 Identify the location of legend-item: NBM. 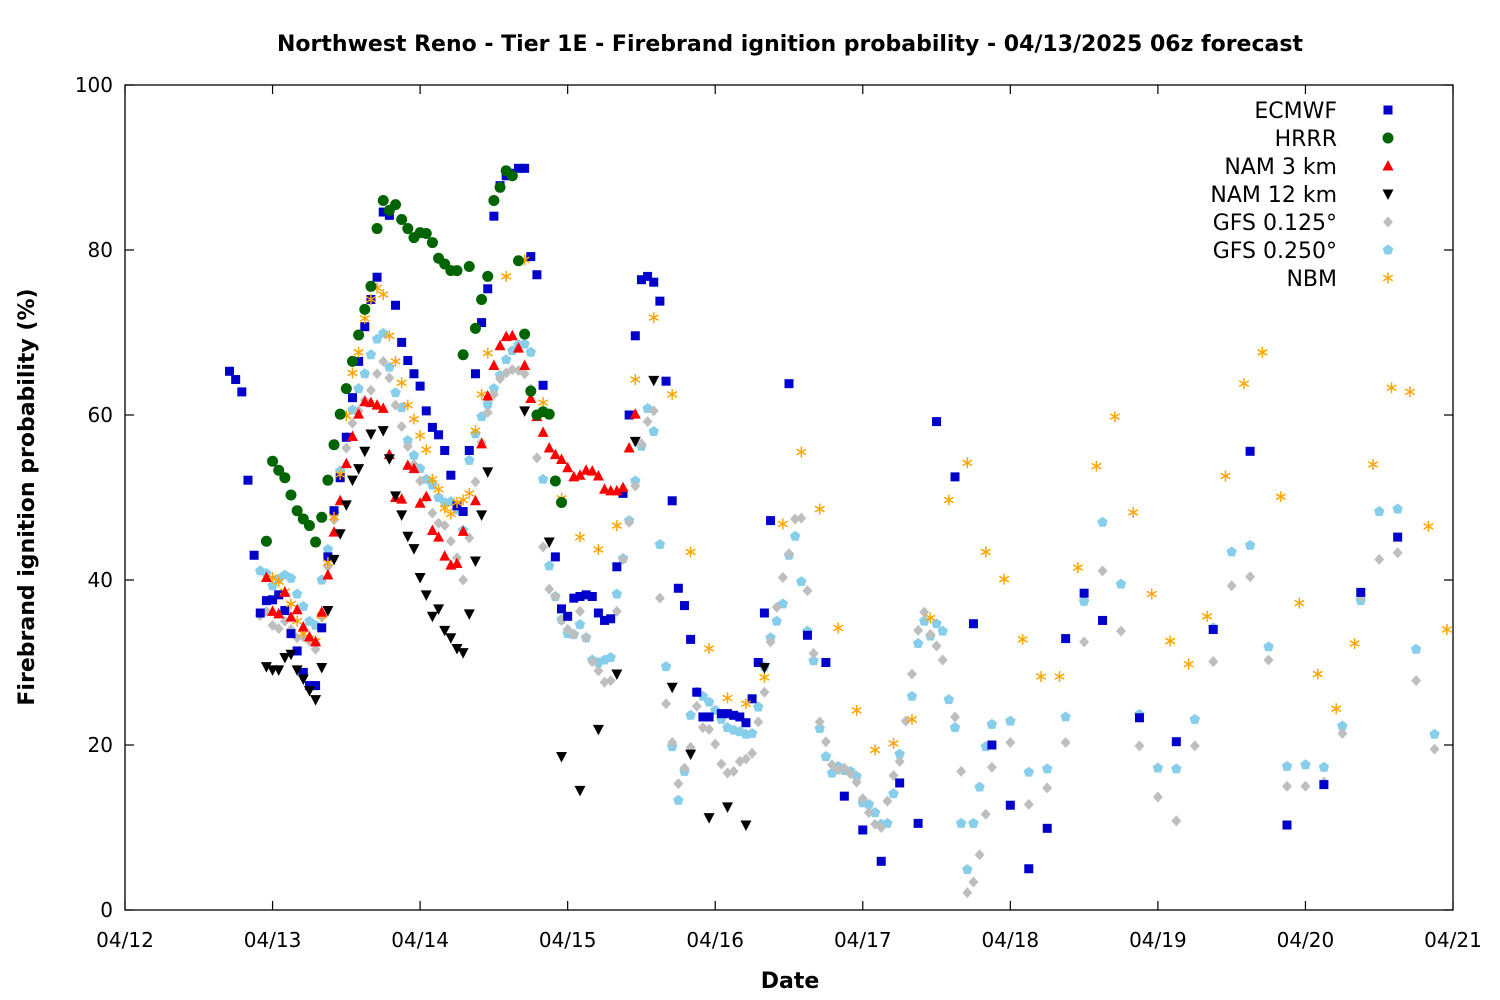
(1340, 279).